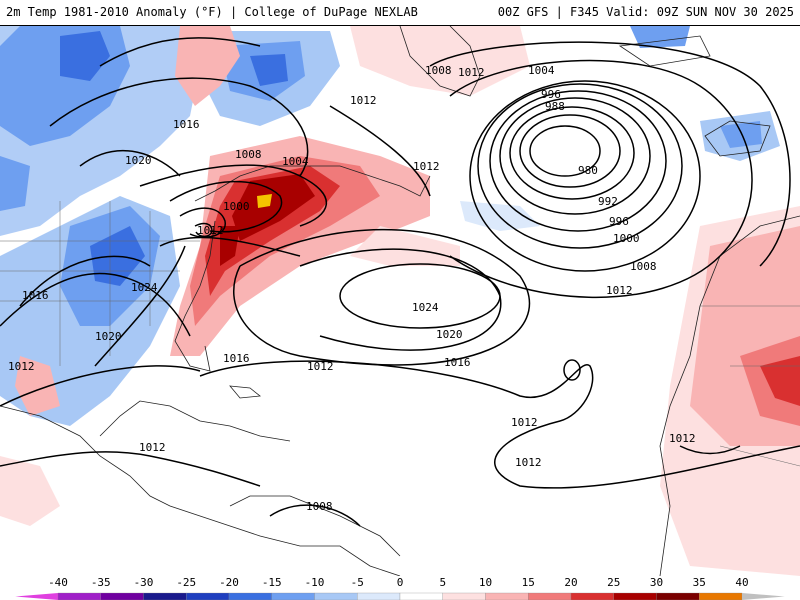 The image size is (800, 600). What do you see at coordinates (571, 582) in the screenshot?
I see `colorbar-tick-label: 20` at bounding box center [571, 582].